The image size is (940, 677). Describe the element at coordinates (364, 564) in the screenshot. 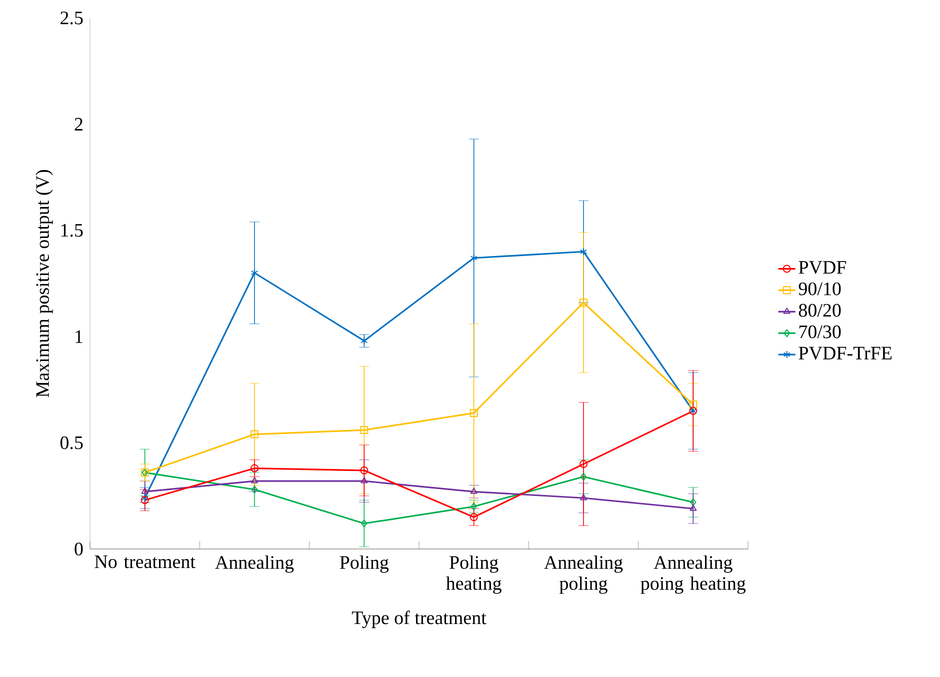

I see `x-tick-label: Poling` at that location.